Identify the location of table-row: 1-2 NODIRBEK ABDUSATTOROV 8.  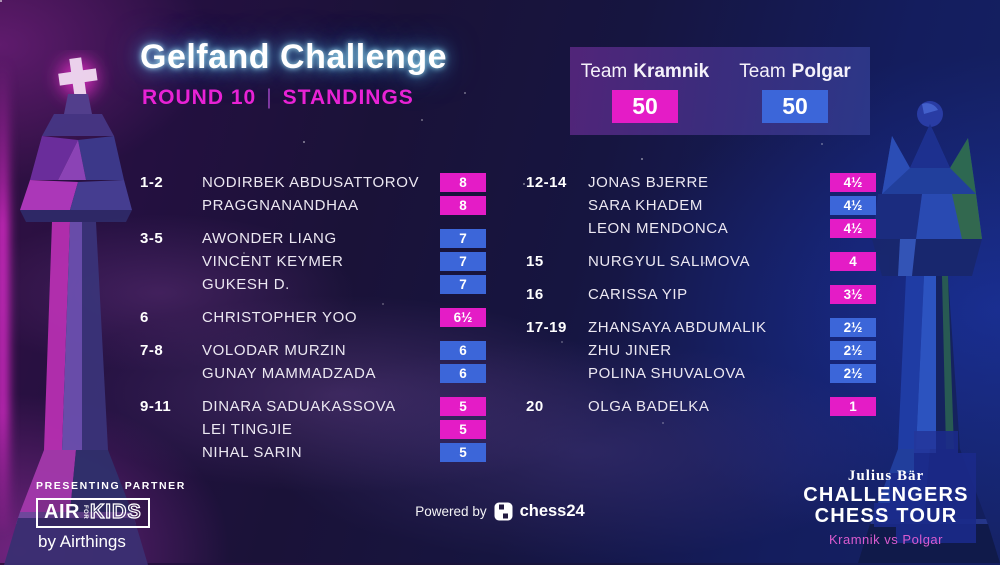
(313, 182).